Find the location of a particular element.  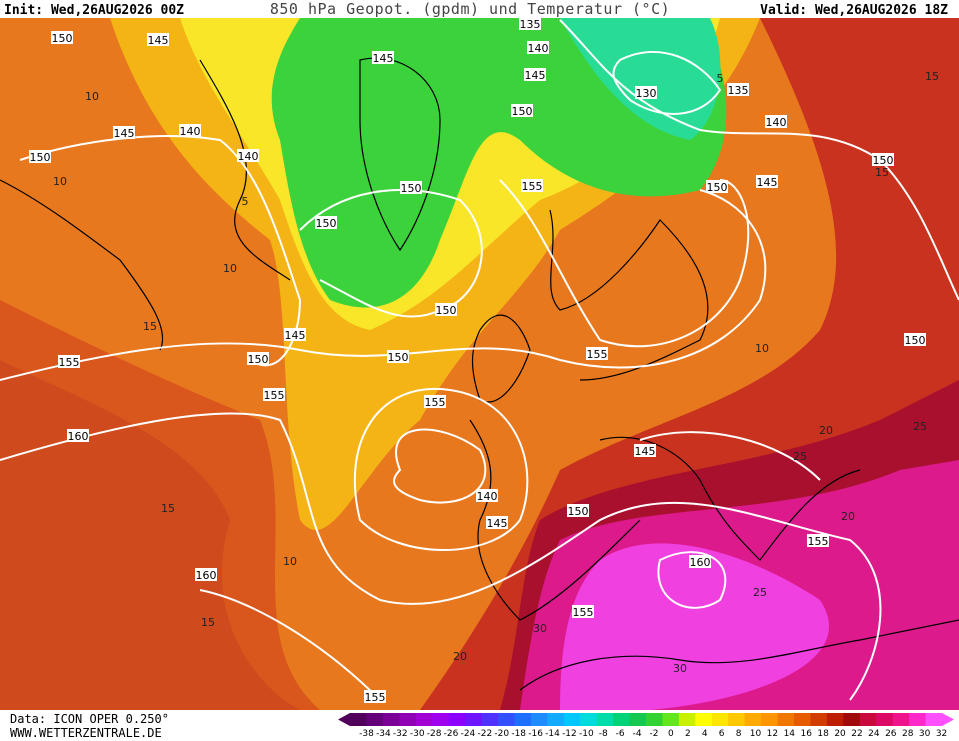

colorbar-tick-label: -12 is located at coordinates (569, 734).